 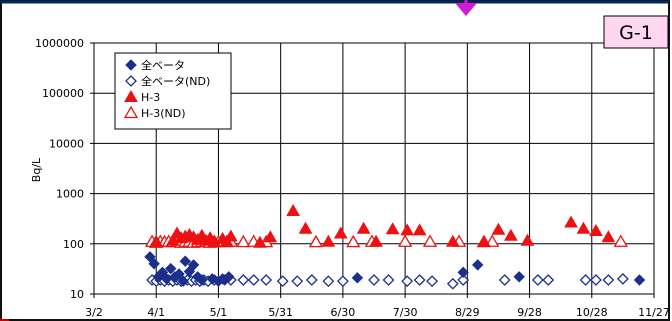 I want to click on y-tick-label: 1000000, so click(x=59, y=43).